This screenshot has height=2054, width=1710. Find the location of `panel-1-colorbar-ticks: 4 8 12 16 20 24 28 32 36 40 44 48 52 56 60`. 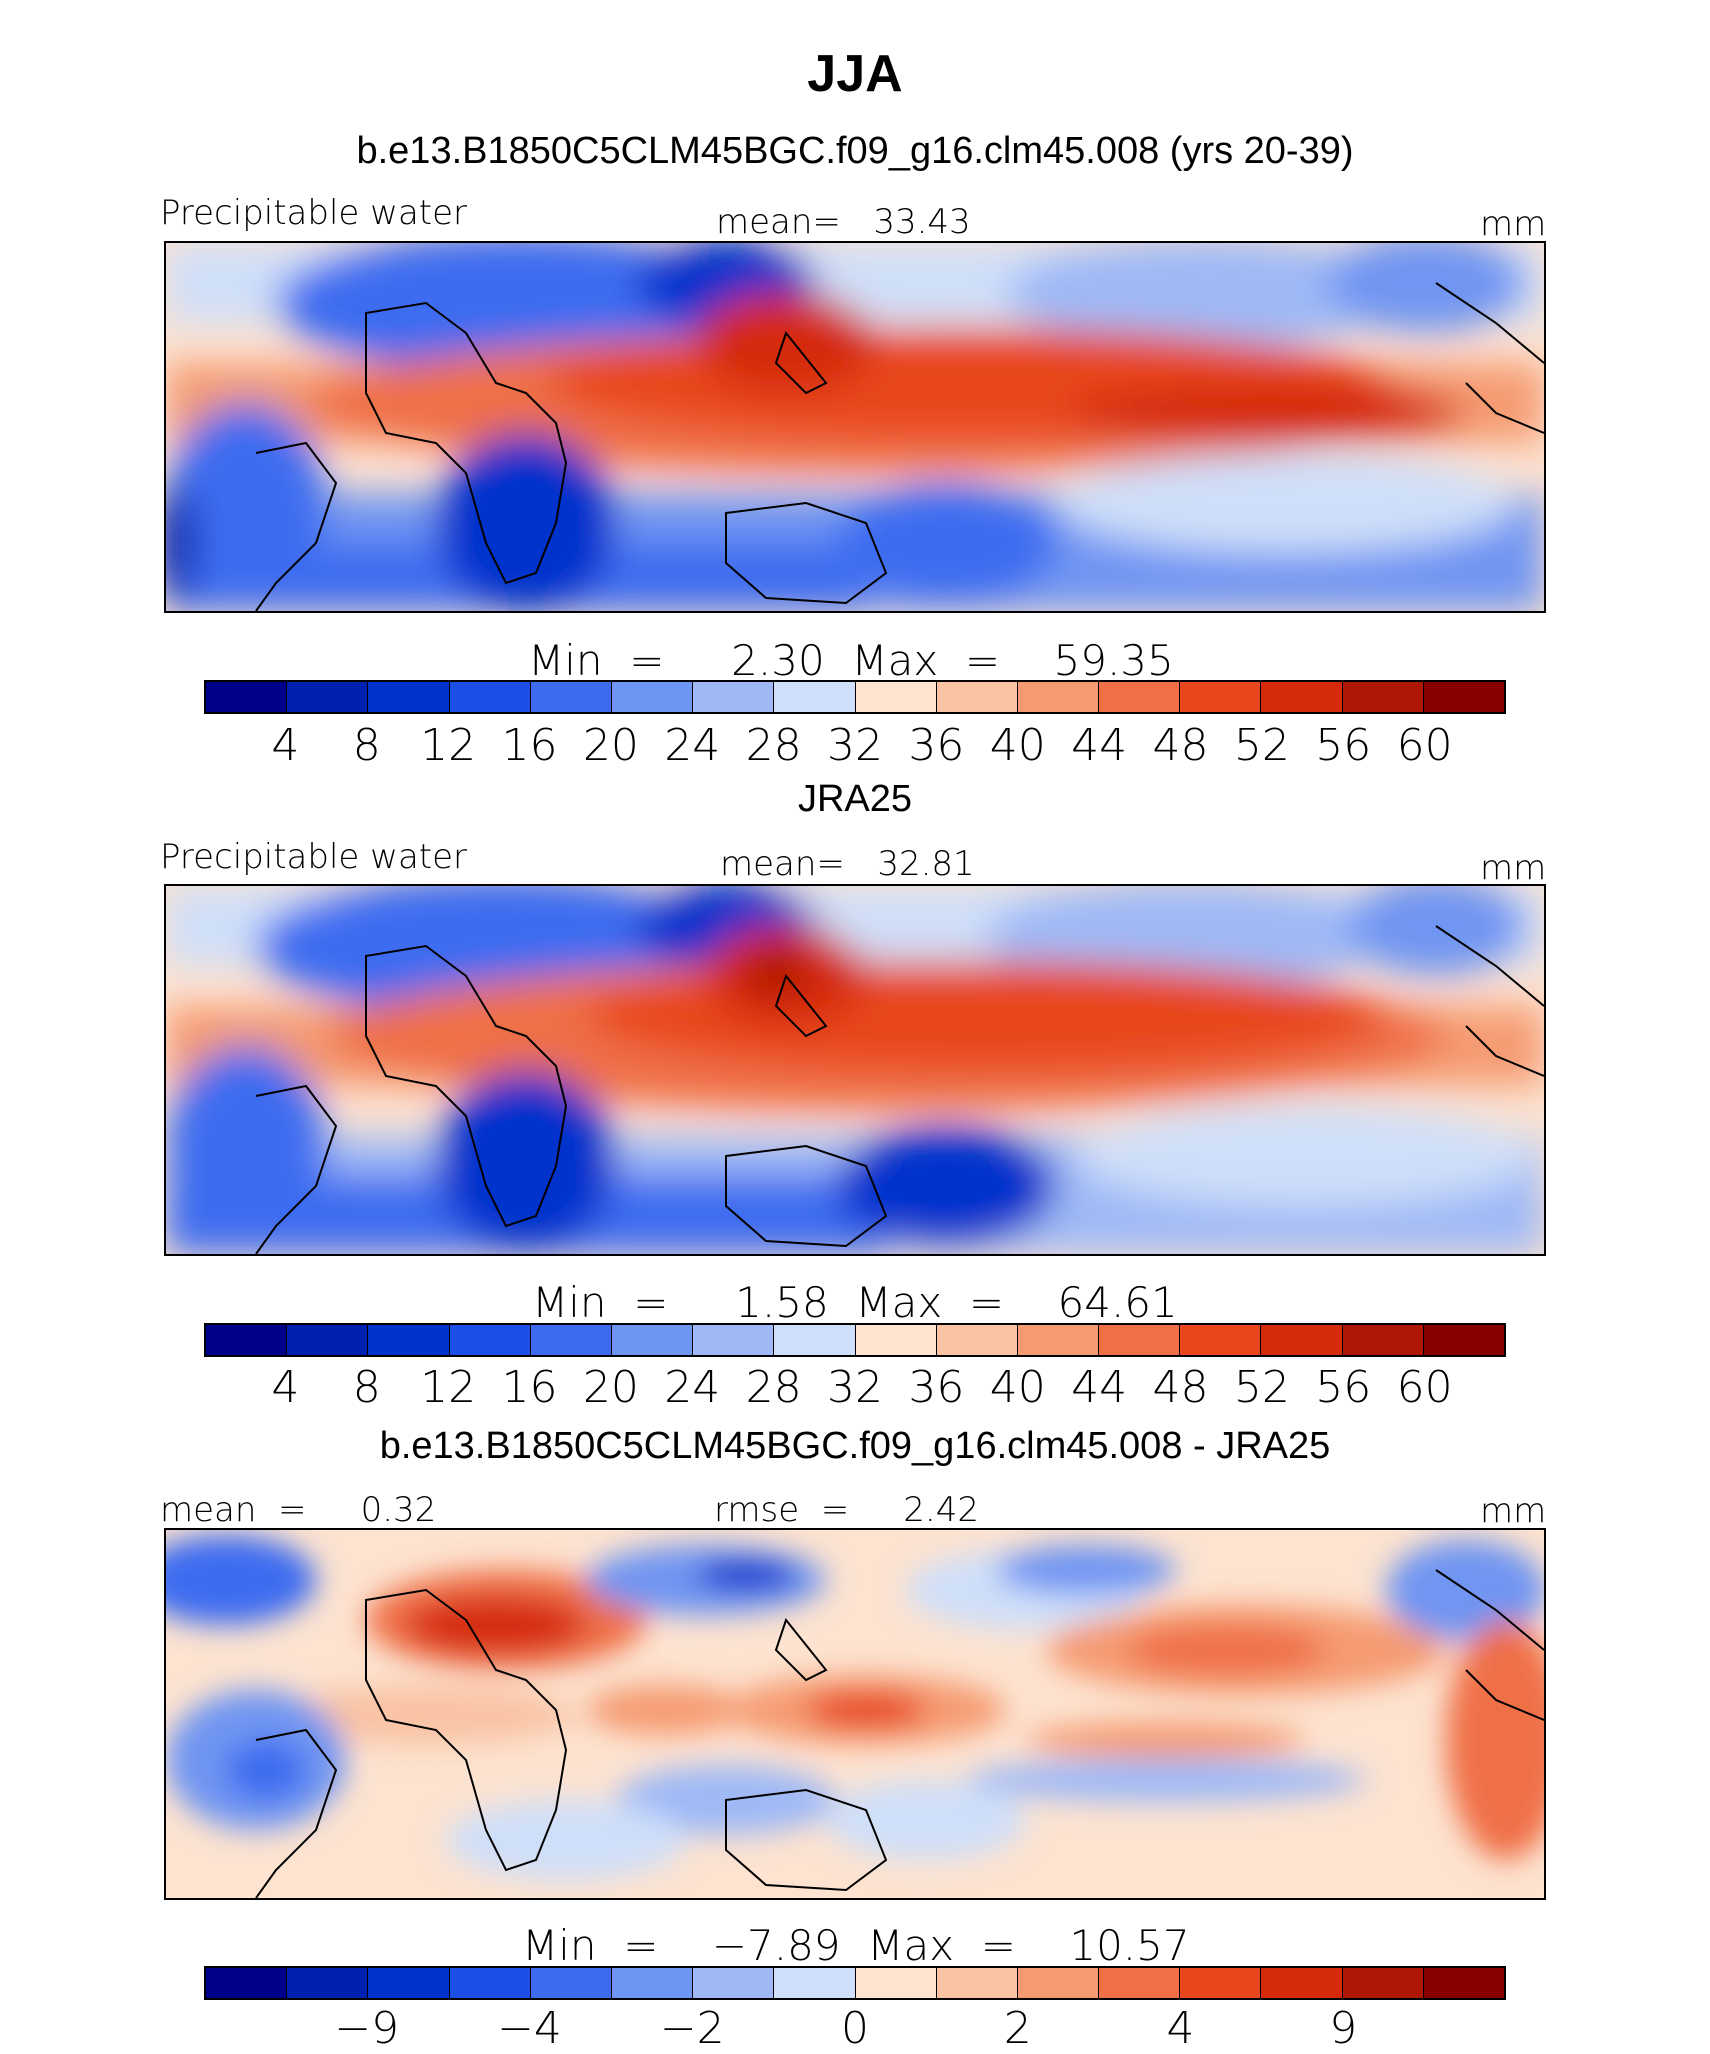

panel-1-colorbar-ticks: 4 8 12 16 20 24 28 32 36 40 44 48 52 56 60 is located at coordinates (855, 745).